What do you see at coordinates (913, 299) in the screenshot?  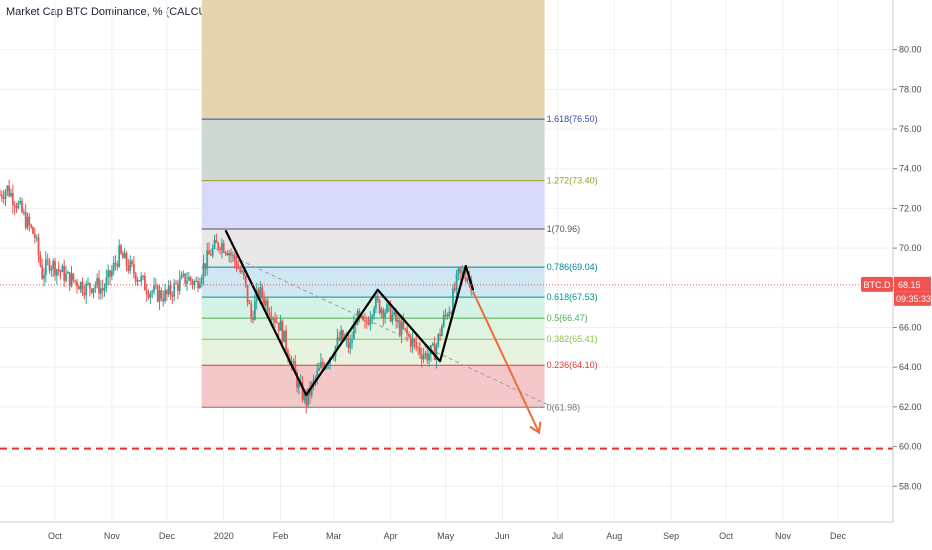 I see `countdown-value: 09:35:33` at bounding box center [913, 299].